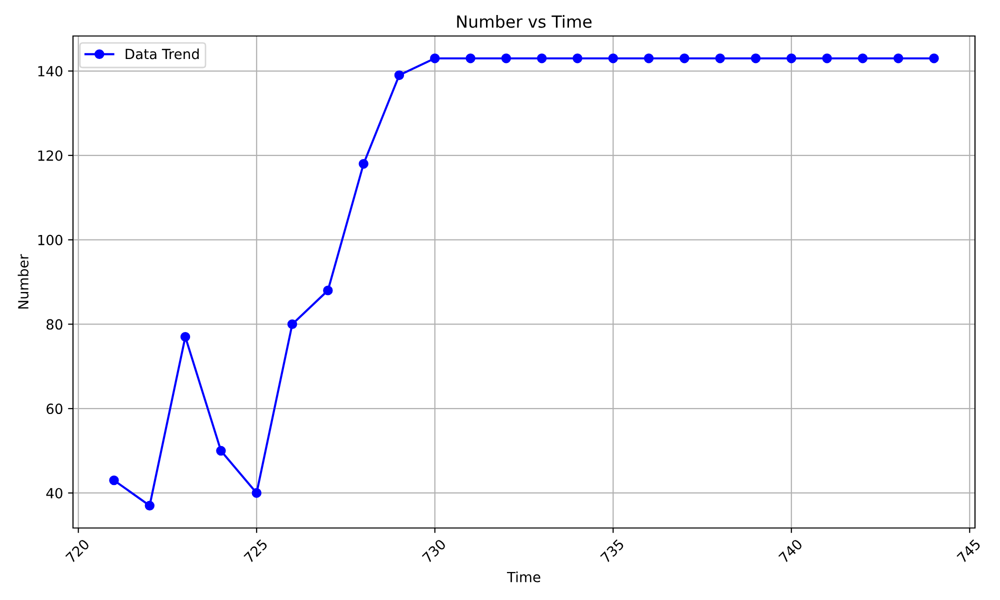 The image size is (1000, 600). Describe the element at coordinates (434, 551) in the screenshot. I see `x-tick-label: 730` at that location.